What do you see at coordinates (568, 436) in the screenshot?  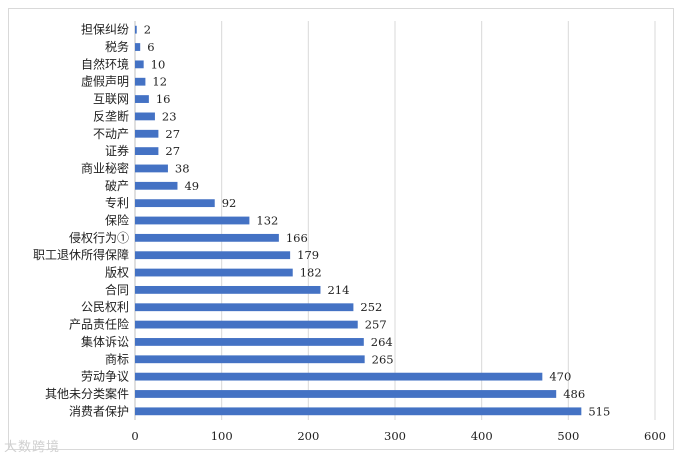 I see `x-tick-label: 500` at bounding box center [568, 436].